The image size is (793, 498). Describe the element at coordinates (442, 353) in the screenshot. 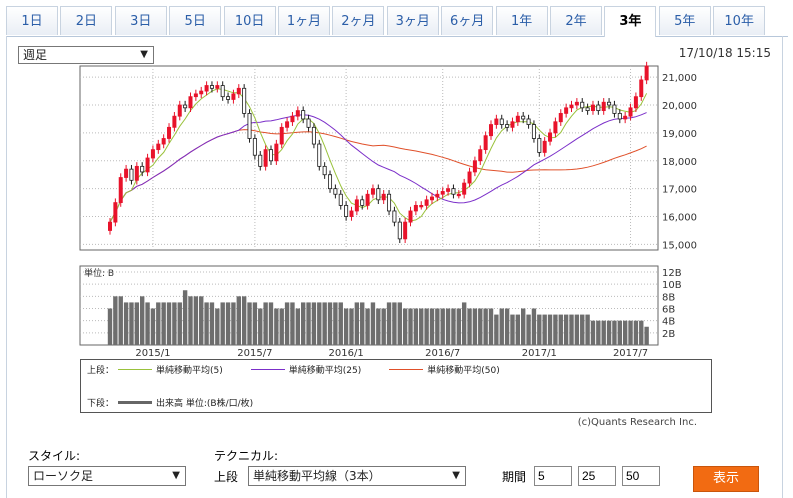

I see `x-tick-label: 2016/7` at that location.